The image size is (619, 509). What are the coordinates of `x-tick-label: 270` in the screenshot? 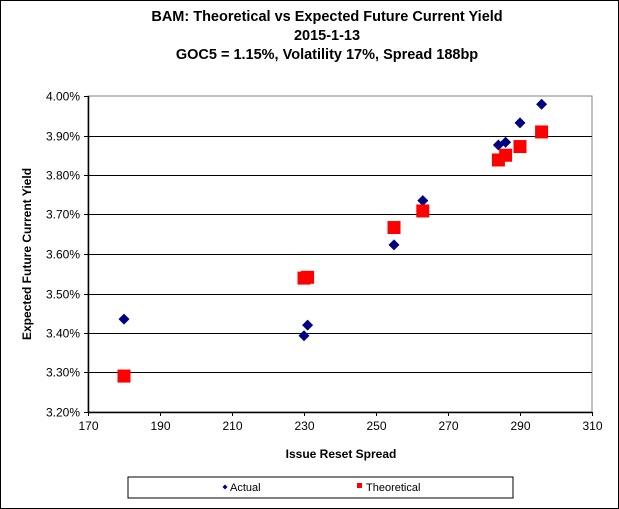 It's located at (448, 426).